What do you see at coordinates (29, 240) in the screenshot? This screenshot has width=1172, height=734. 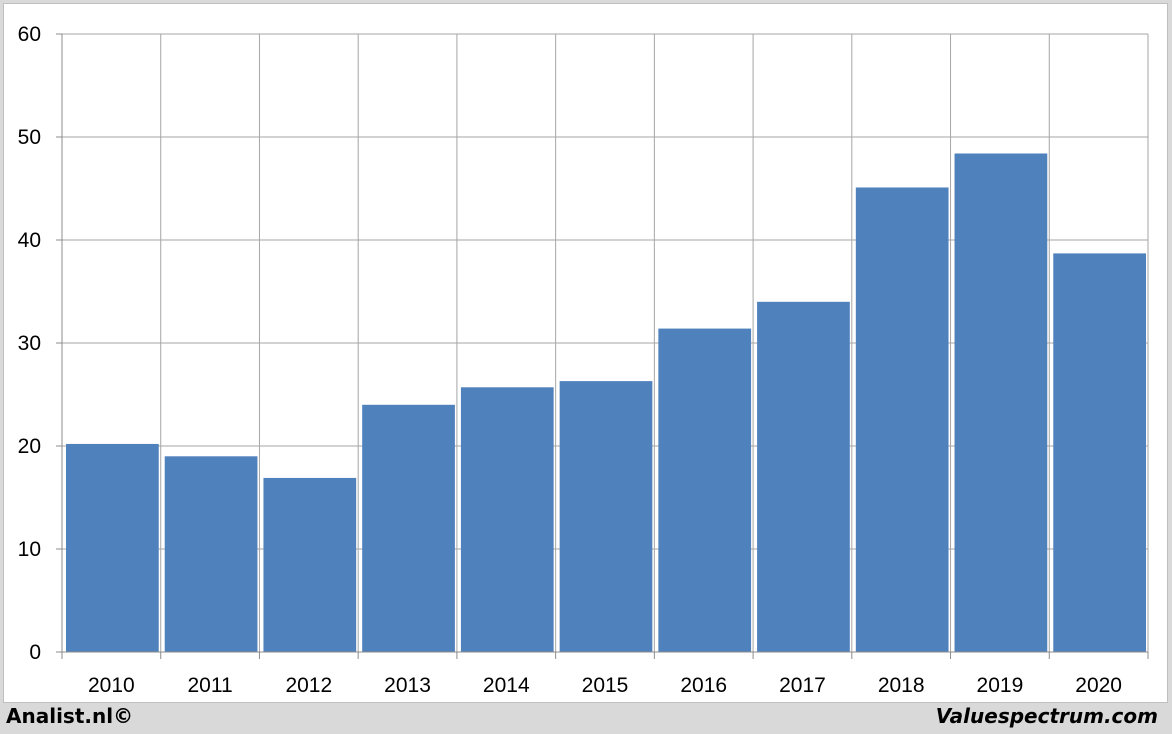 I see `y-tick-label-40: 40` at bounding box center [29, 240].